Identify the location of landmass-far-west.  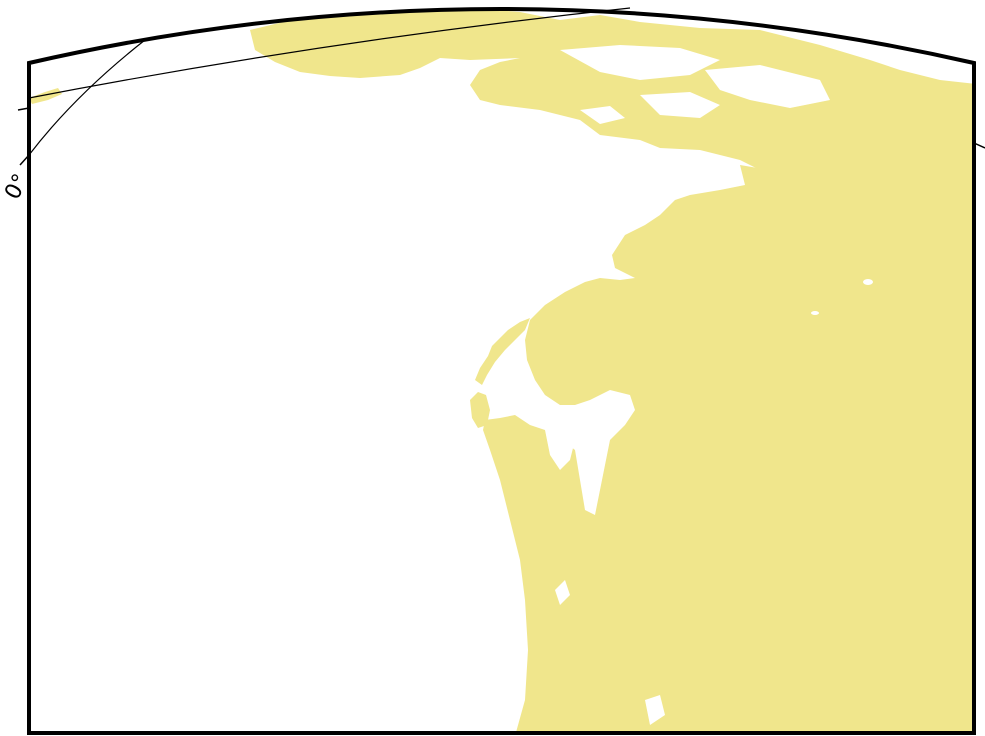
(45, 96).